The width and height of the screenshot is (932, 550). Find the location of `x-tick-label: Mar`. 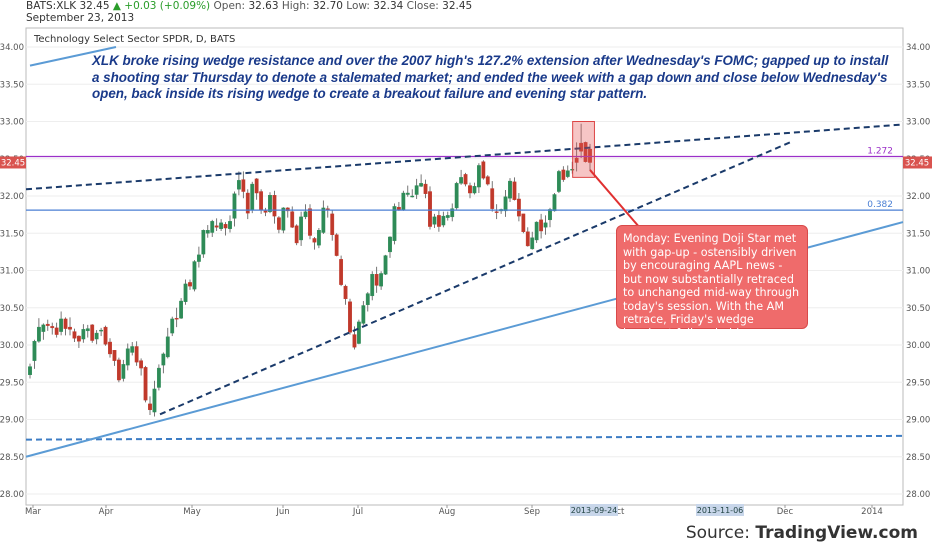

x-tick-label: Mar is located at coordinates (33, 512).